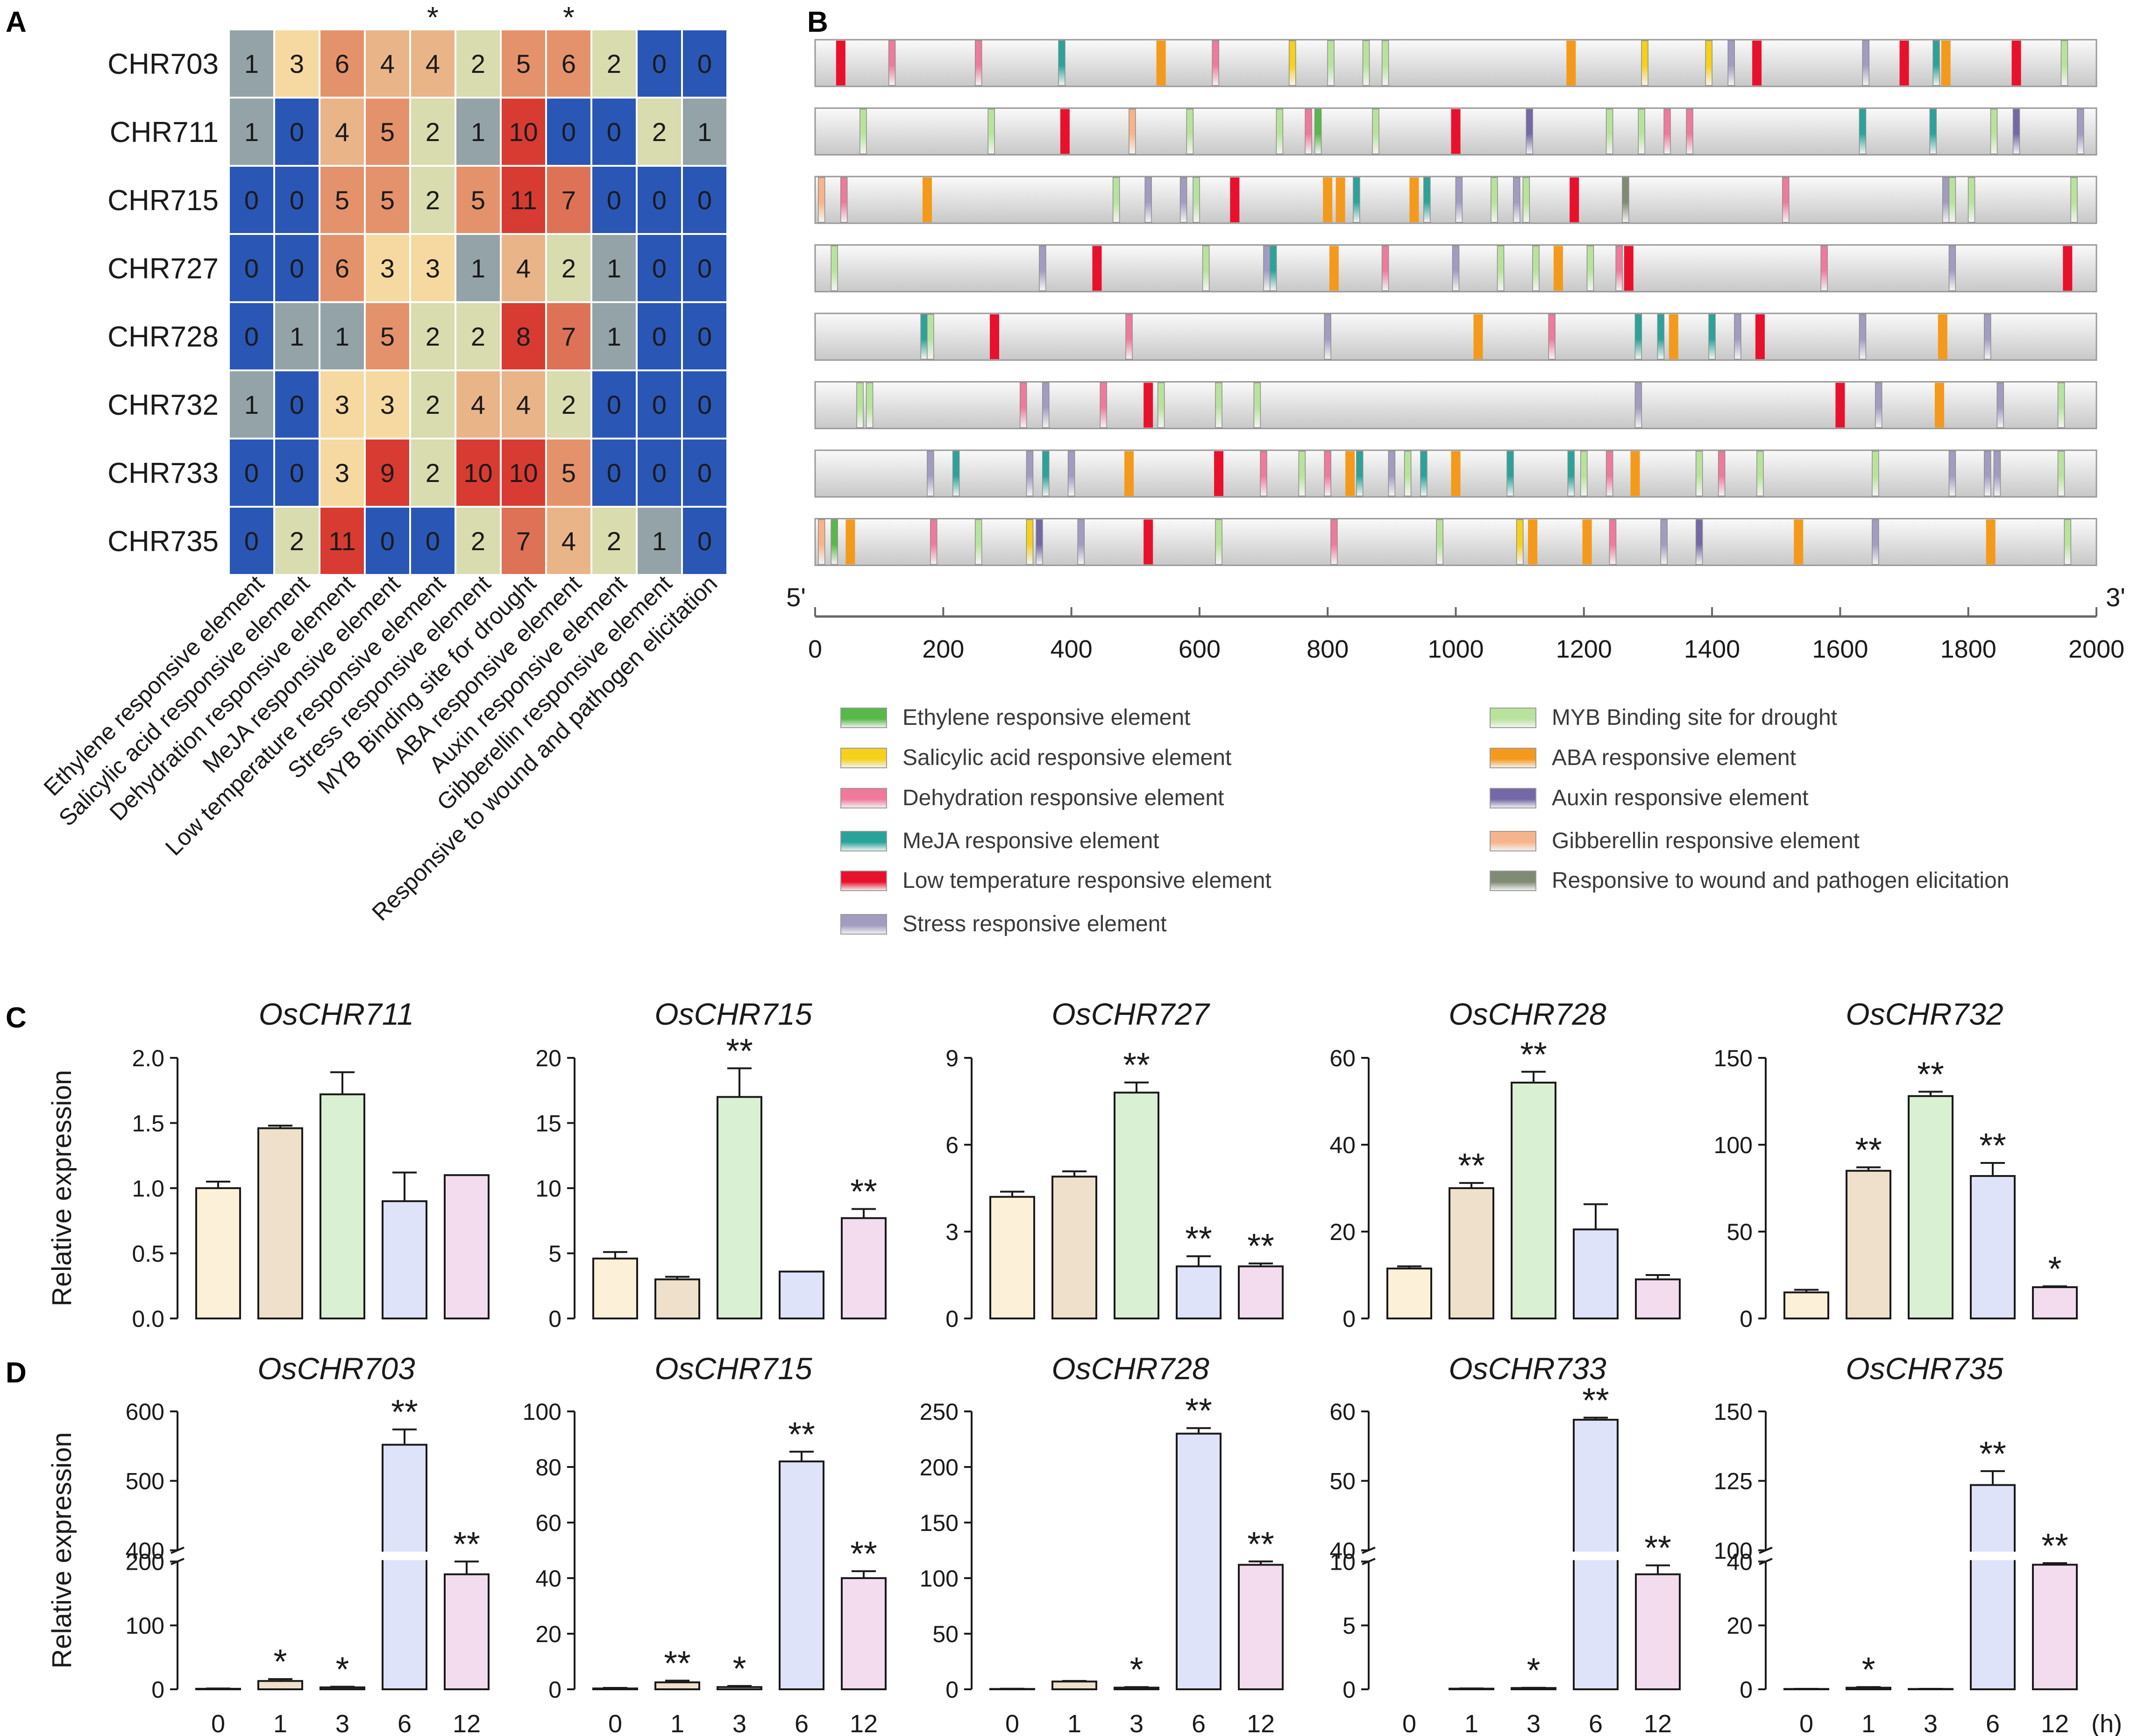 The height and width of the screenshot is (1736, 2131). What do you see at coordinates (943, 649) in the screenshot?
I see `promoter-axis-tick-label: 200` at bounding box center [943, 649].